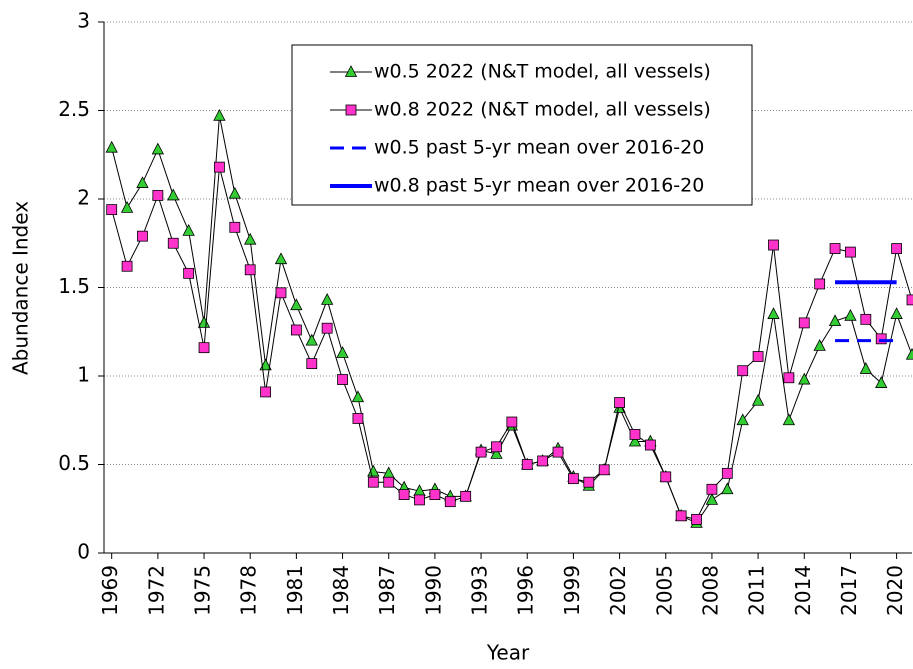 This screenshot has width=913, height=669. Describe the element at coordinates (203, 590) in the screenshot. I see `x-tick-label: 1975` at that location.